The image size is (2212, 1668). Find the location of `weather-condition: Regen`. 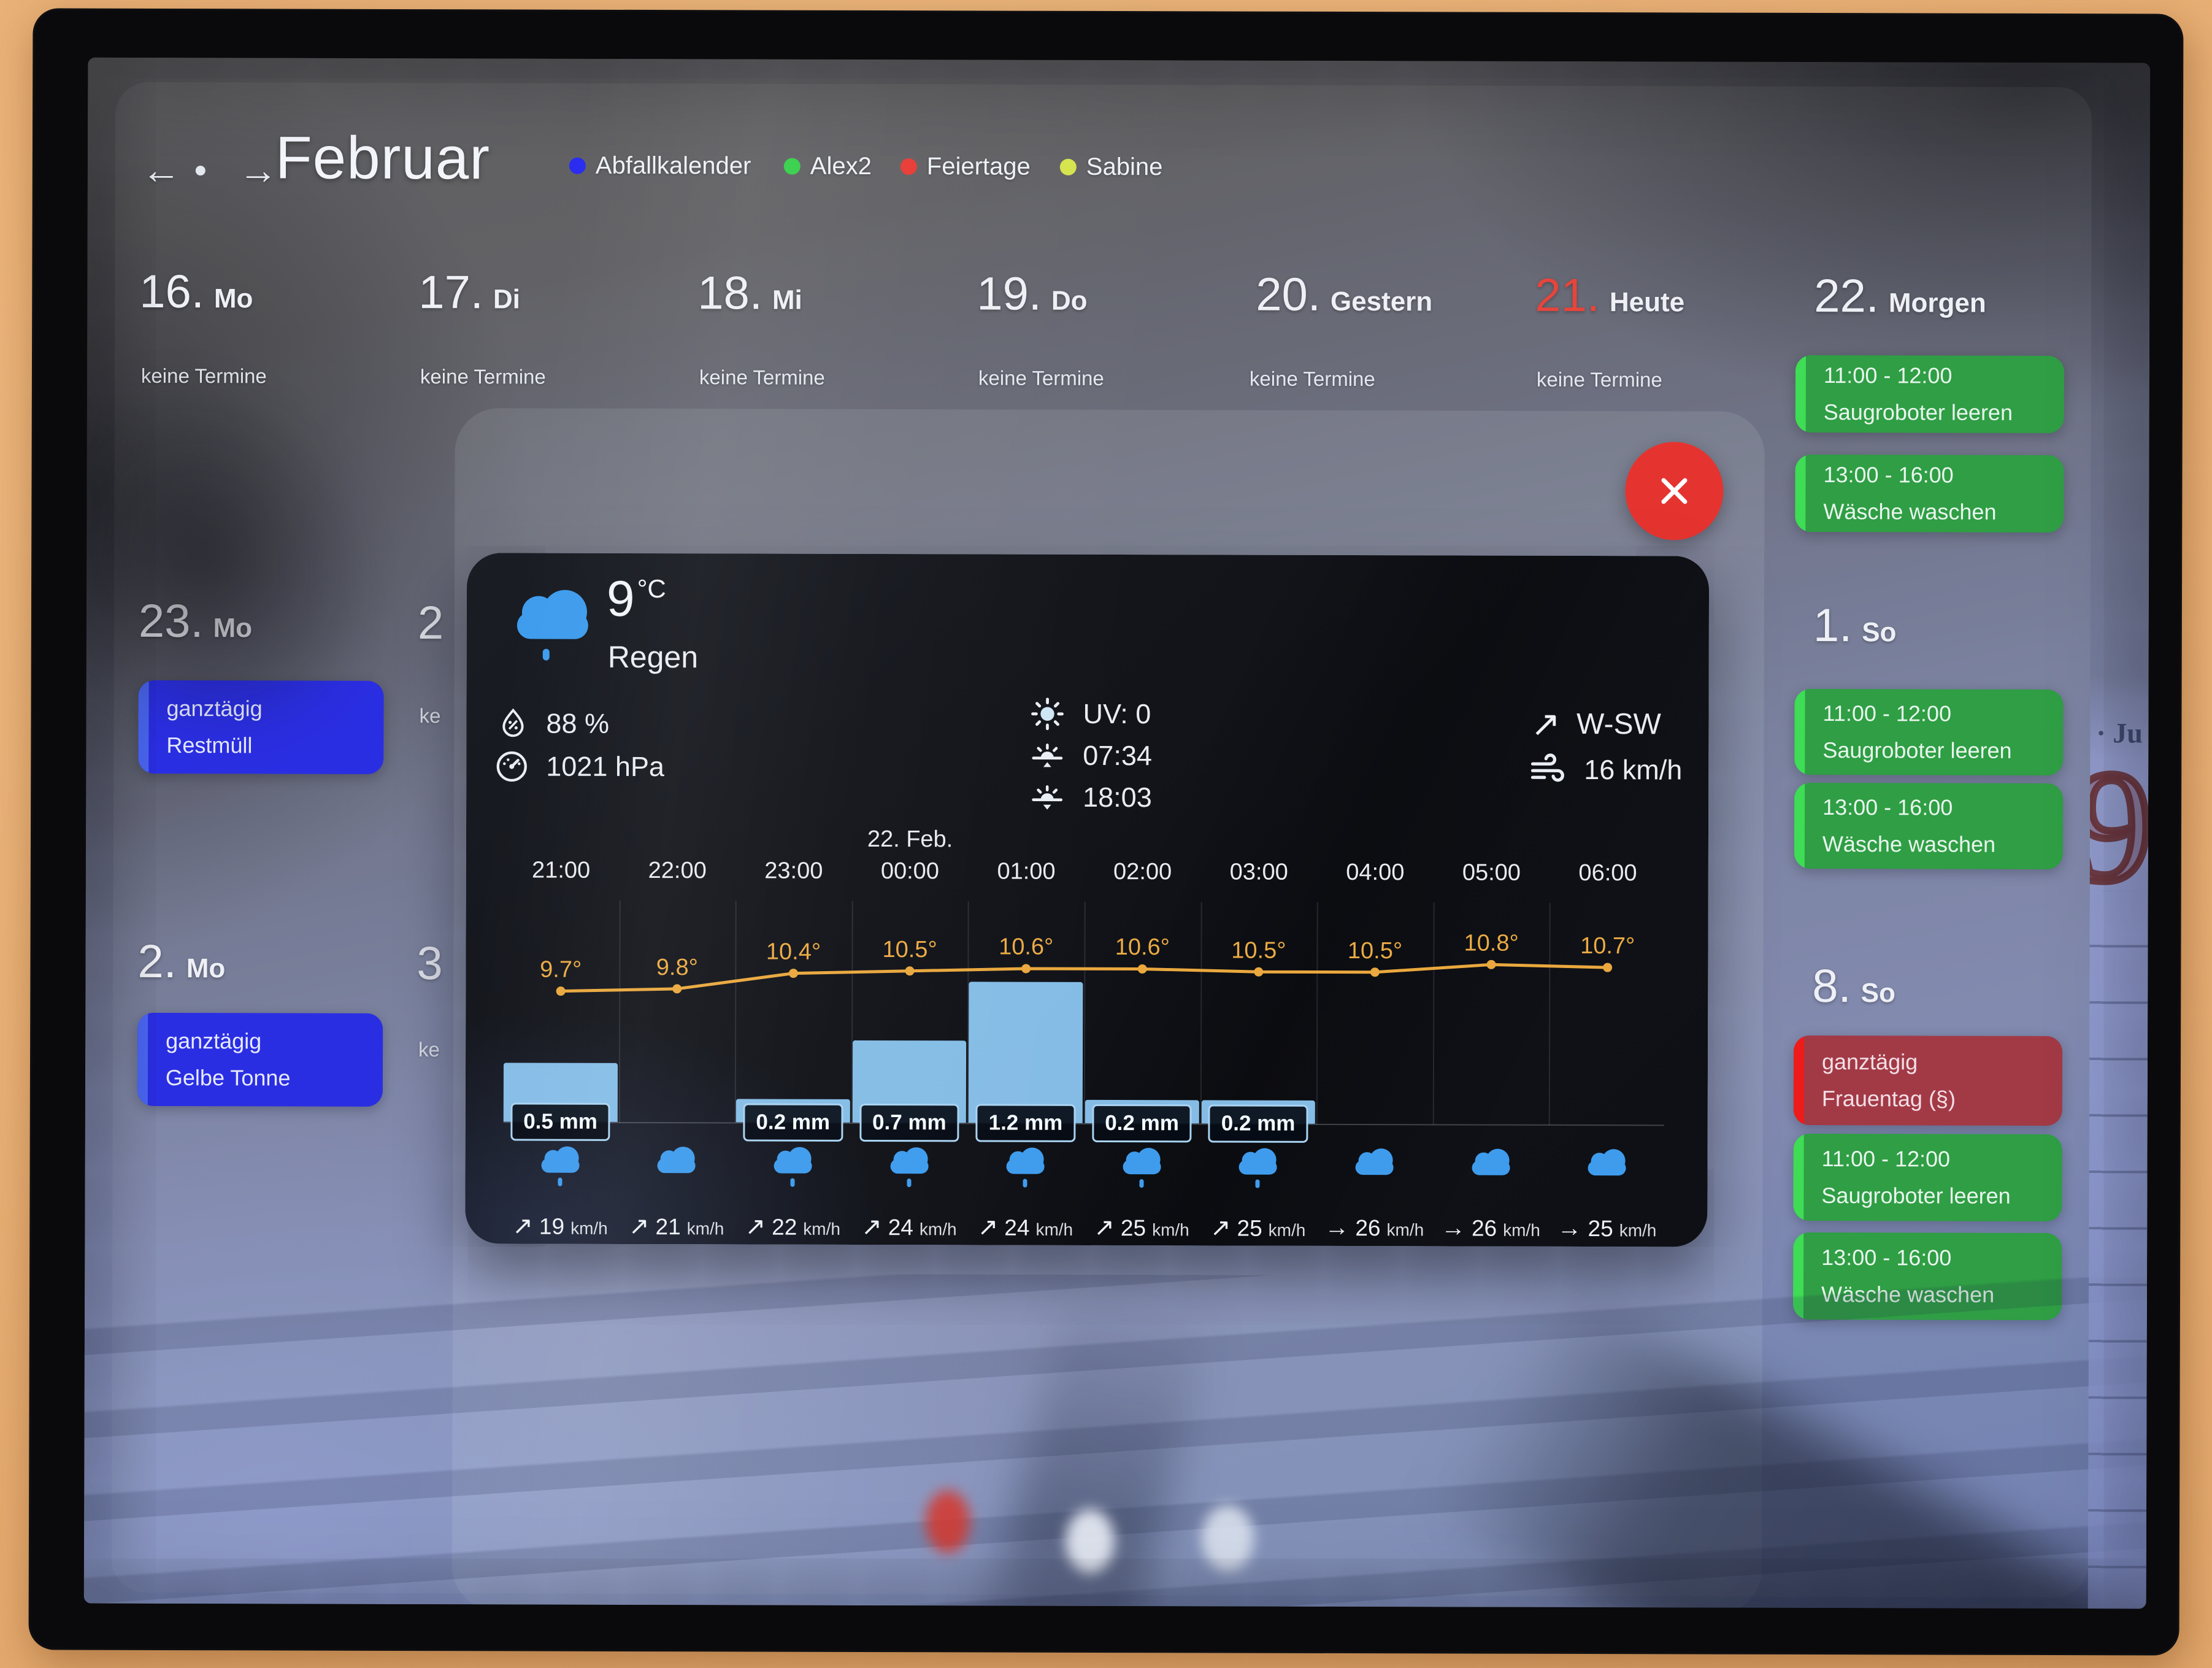

weather-condition: Regen is located at coordinates (653, 657).